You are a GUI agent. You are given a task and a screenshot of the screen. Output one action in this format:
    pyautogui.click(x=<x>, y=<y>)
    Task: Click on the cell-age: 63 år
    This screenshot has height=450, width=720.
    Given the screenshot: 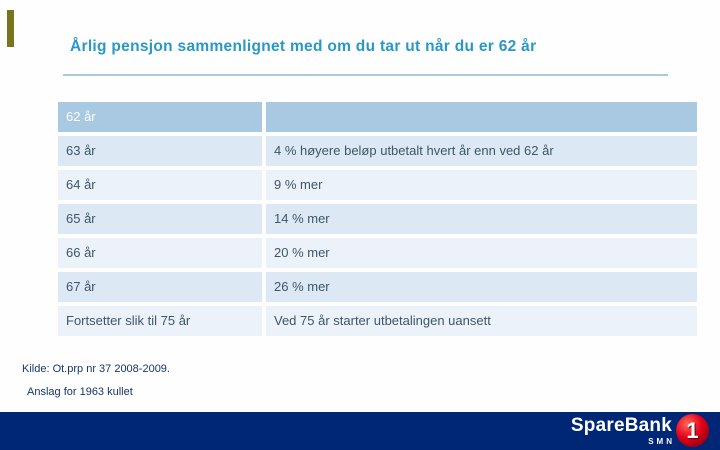 What is the action you would take?
    pyautogui.click(x=160, y=151)
    